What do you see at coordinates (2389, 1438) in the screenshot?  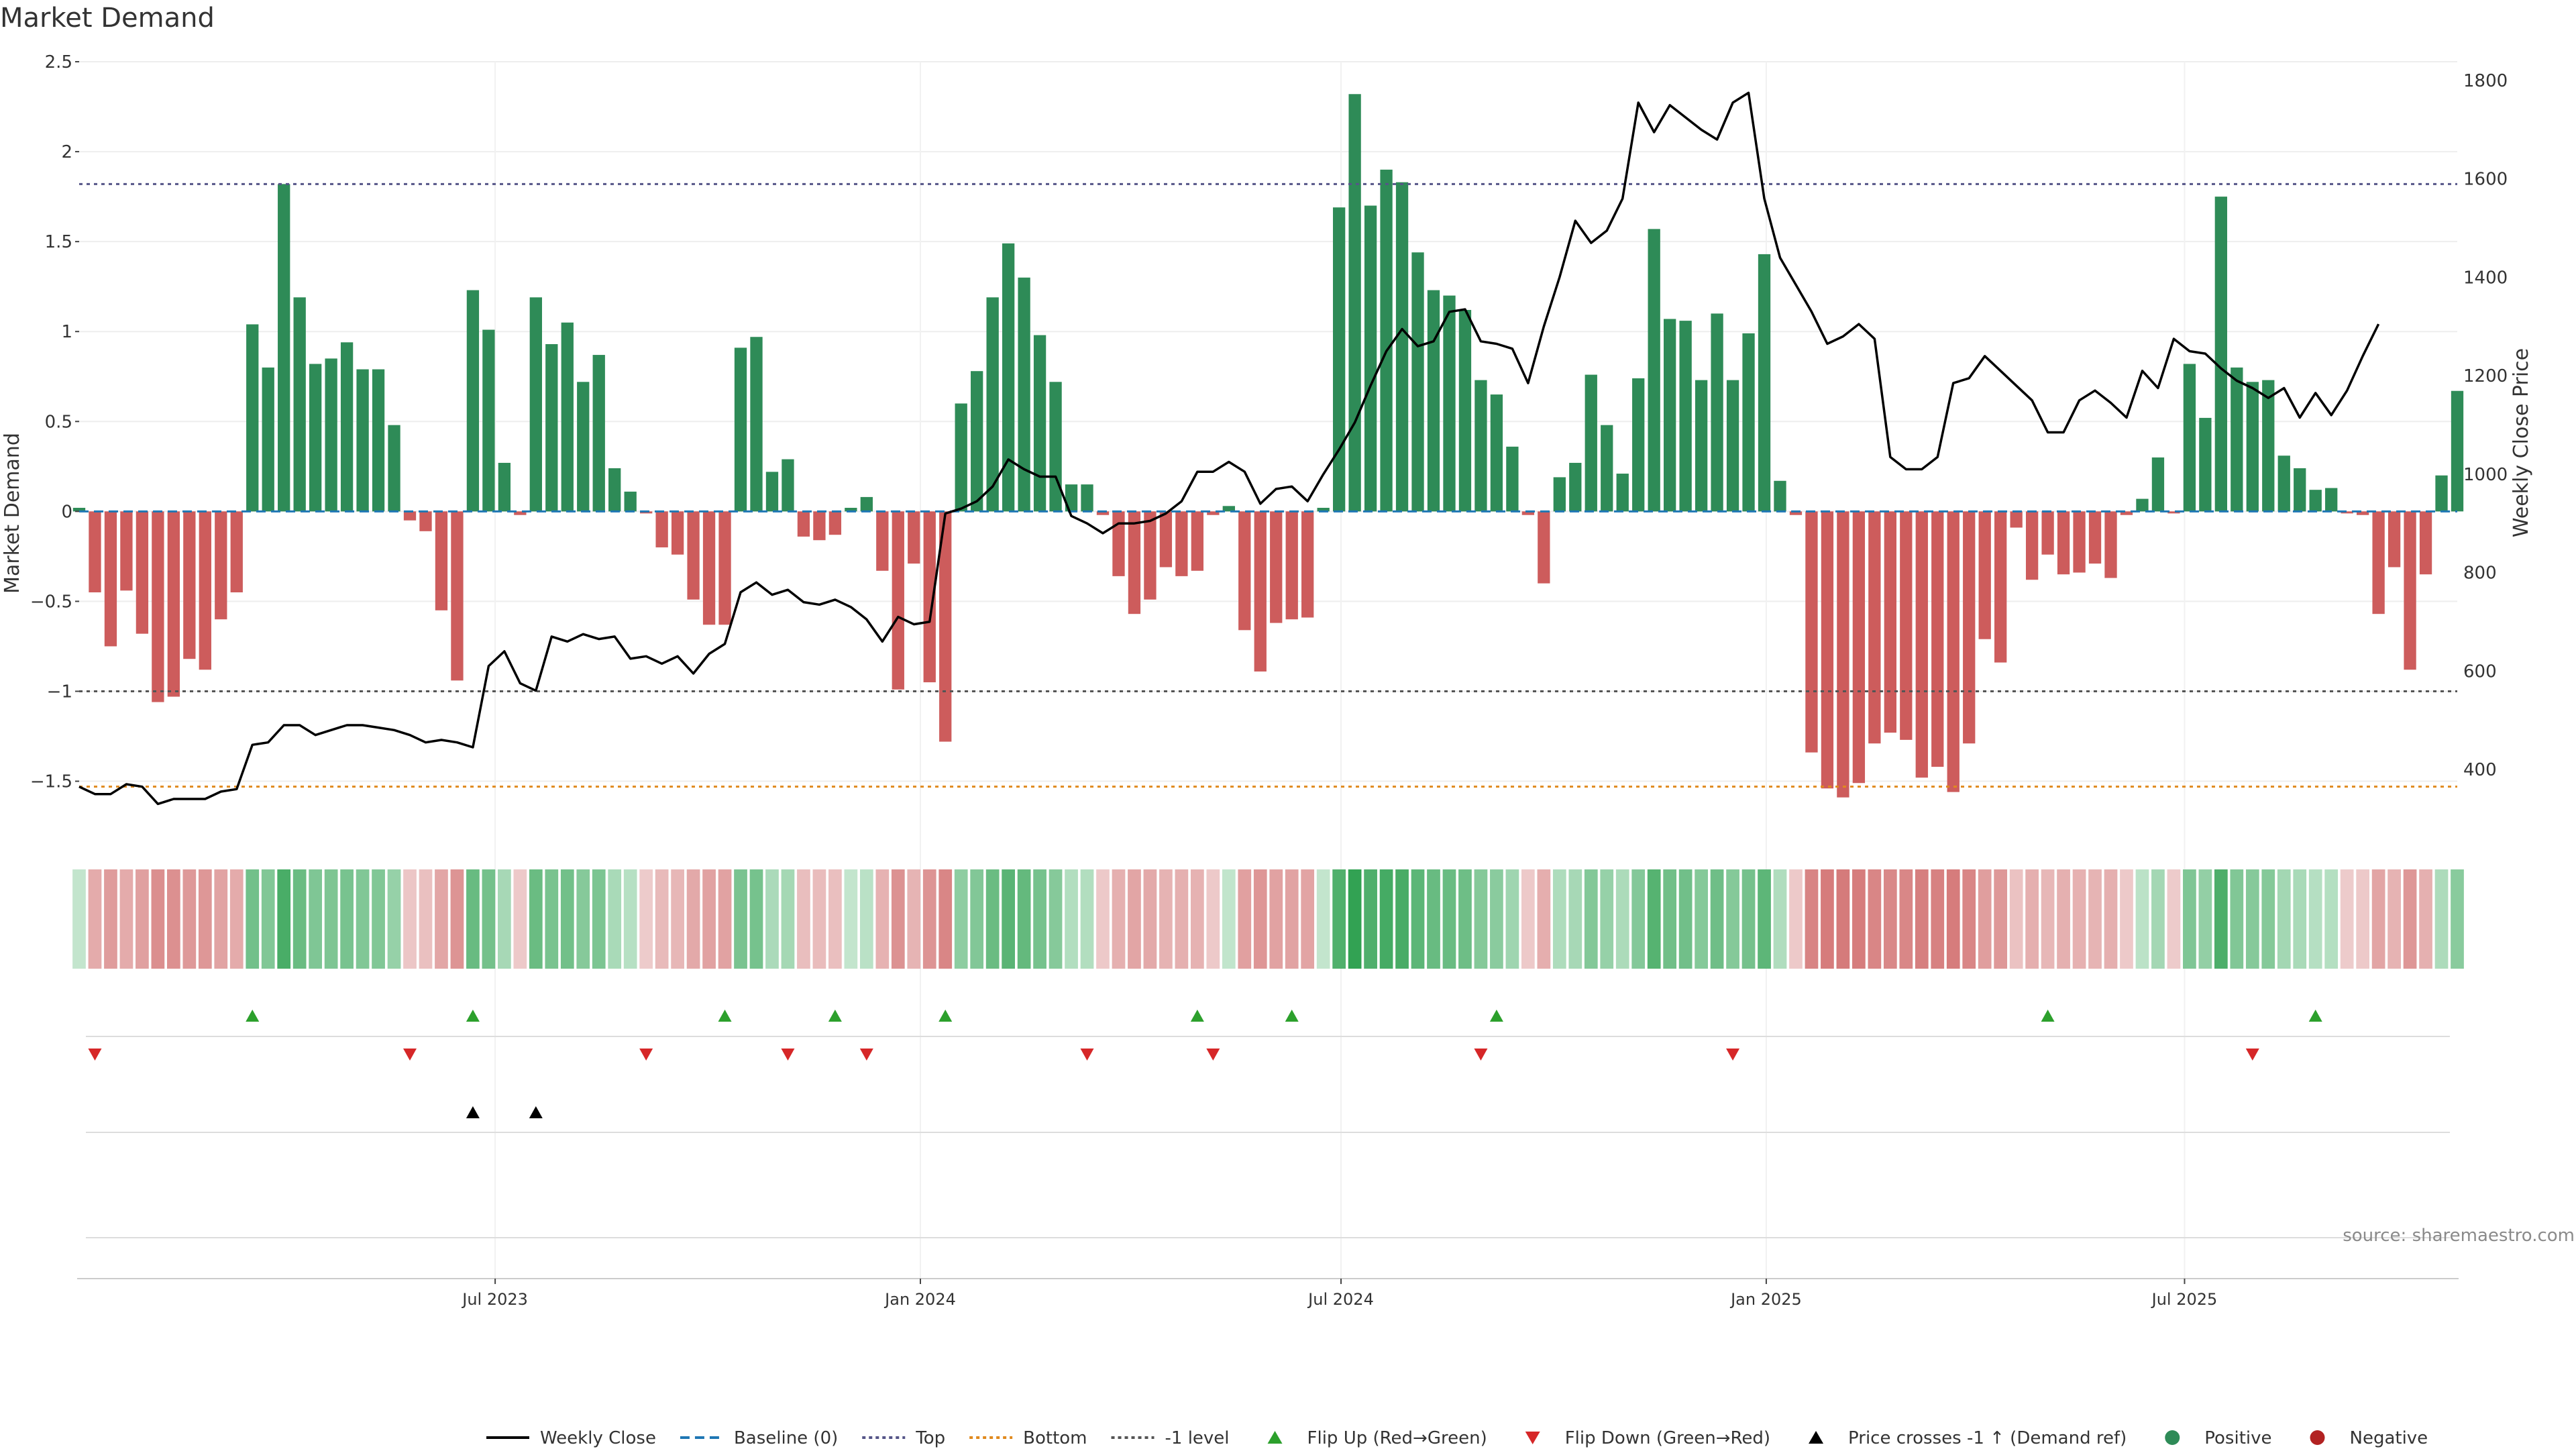 I see `legend-item-label: Negative` at bounding box center [2389, 1438].